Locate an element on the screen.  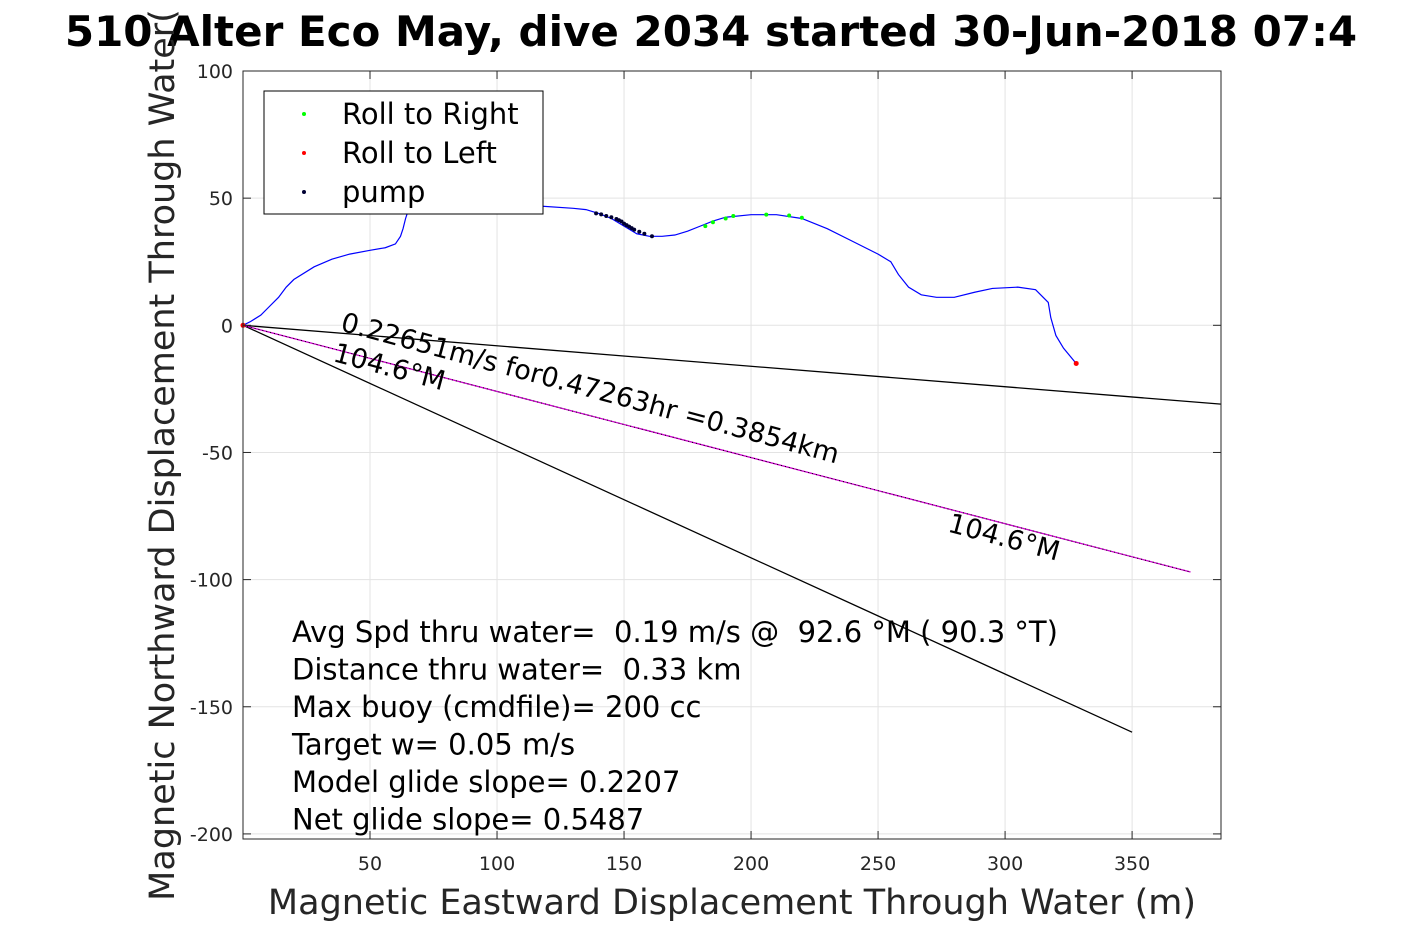
track-layer is located at coordinates (660, 281).